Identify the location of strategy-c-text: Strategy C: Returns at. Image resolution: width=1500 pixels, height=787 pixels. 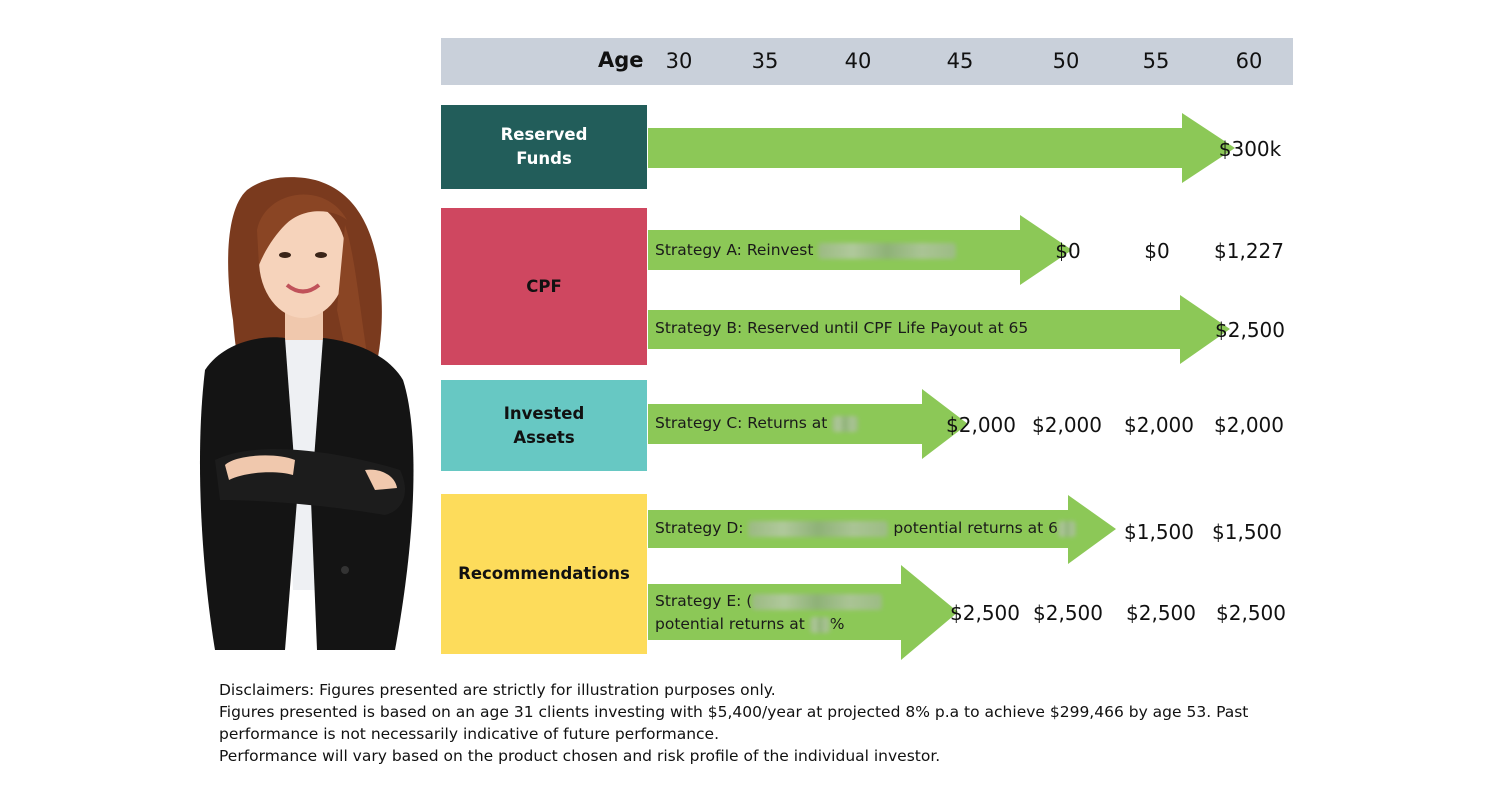
(757, 423).